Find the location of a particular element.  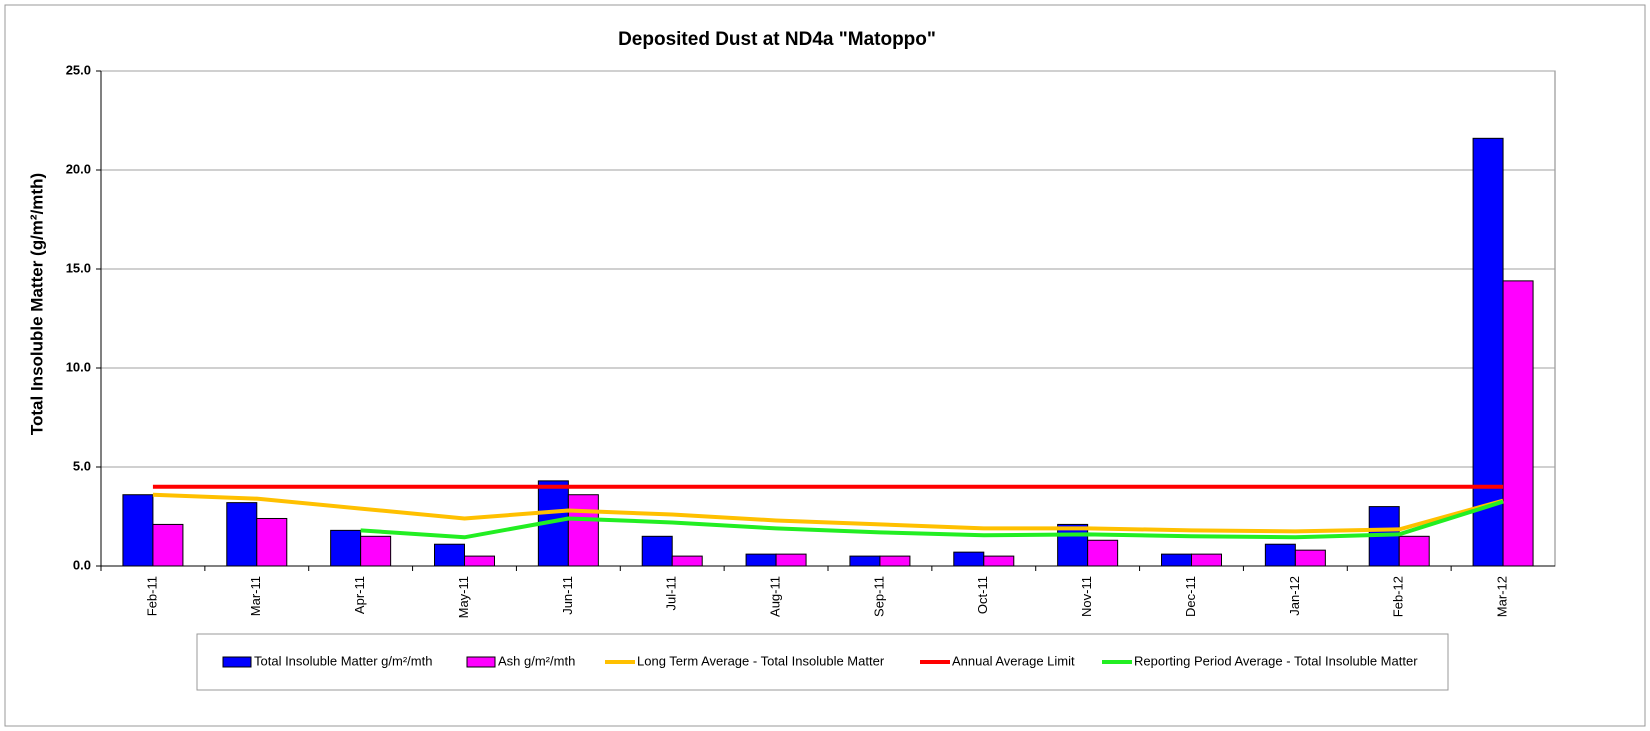

x-tick-label: Feb-12 is located at coordinates (1398, 596).